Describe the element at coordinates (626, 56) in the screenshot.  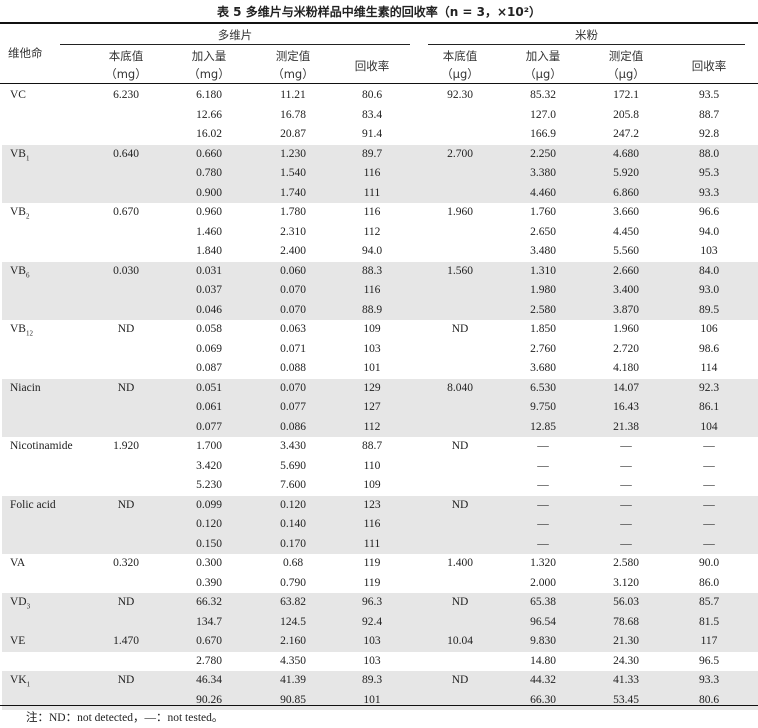
I see `column-header: 测定值` at that location.